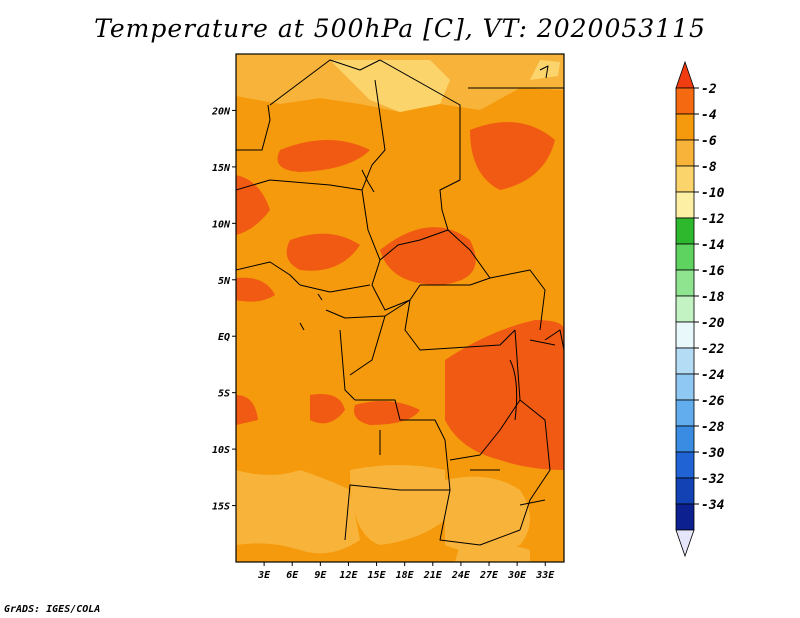  I want to click on x-tick-label: 33E, so click(545, 575).